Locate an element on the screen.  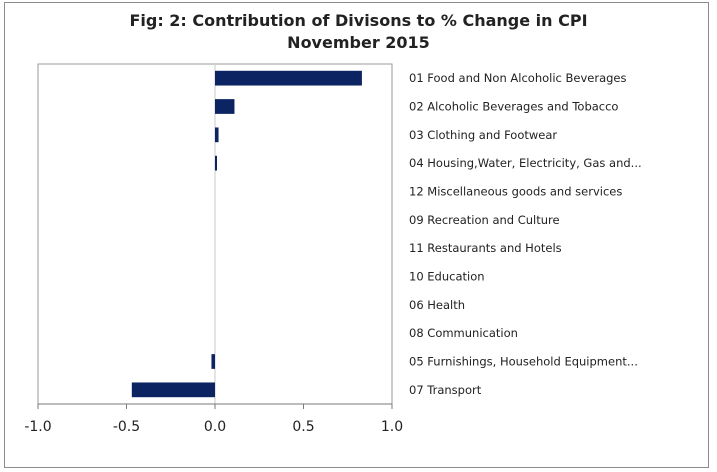
category-label: 09 Recreation and Culture is located at coordinates (484, 220).